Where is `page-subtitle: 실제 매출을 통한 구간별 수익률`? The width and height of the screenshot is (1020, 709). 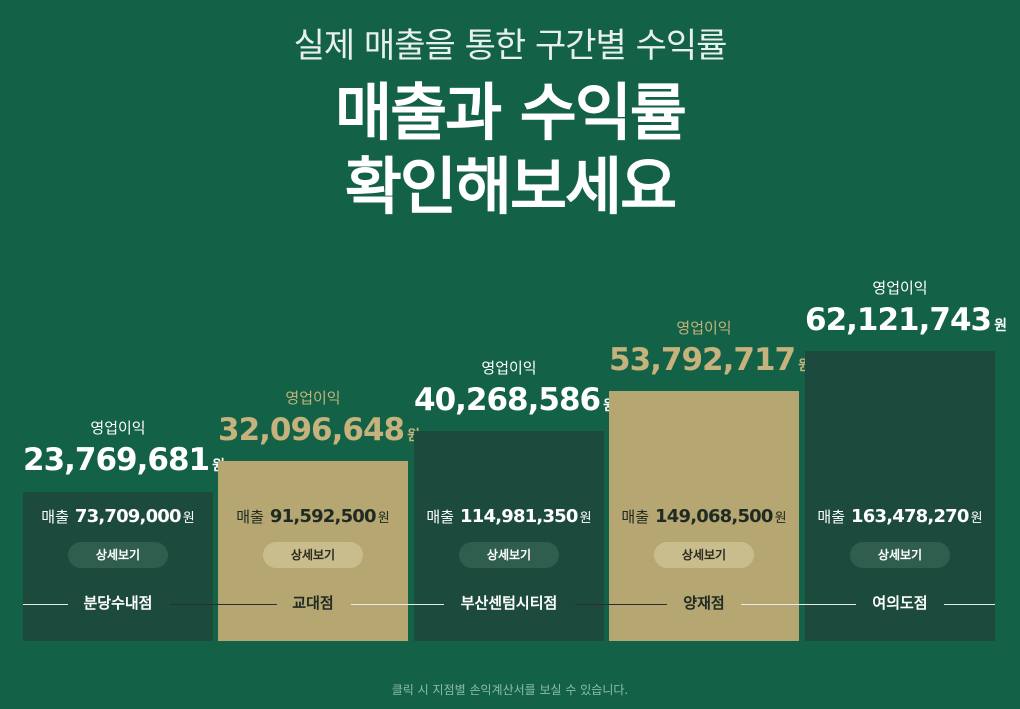
page-subtitle: 실제 매출을 통한 구간별 수익률 is located at coordinates (510, 46).